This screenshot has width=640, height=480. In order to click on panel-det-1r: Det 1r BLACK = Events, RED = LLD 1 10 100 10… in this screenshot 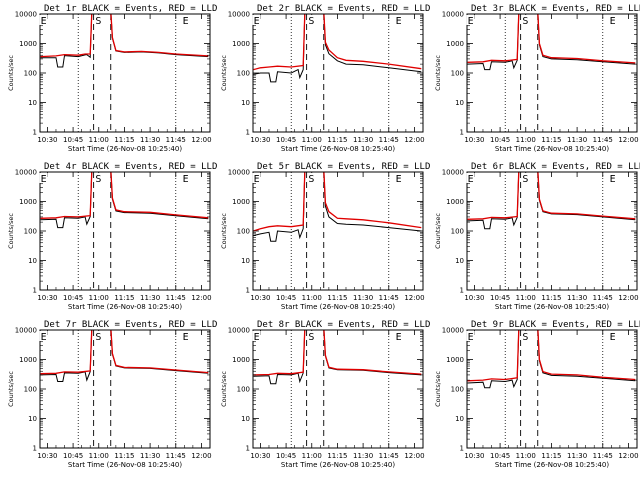, I will do `click(112, 78)`.